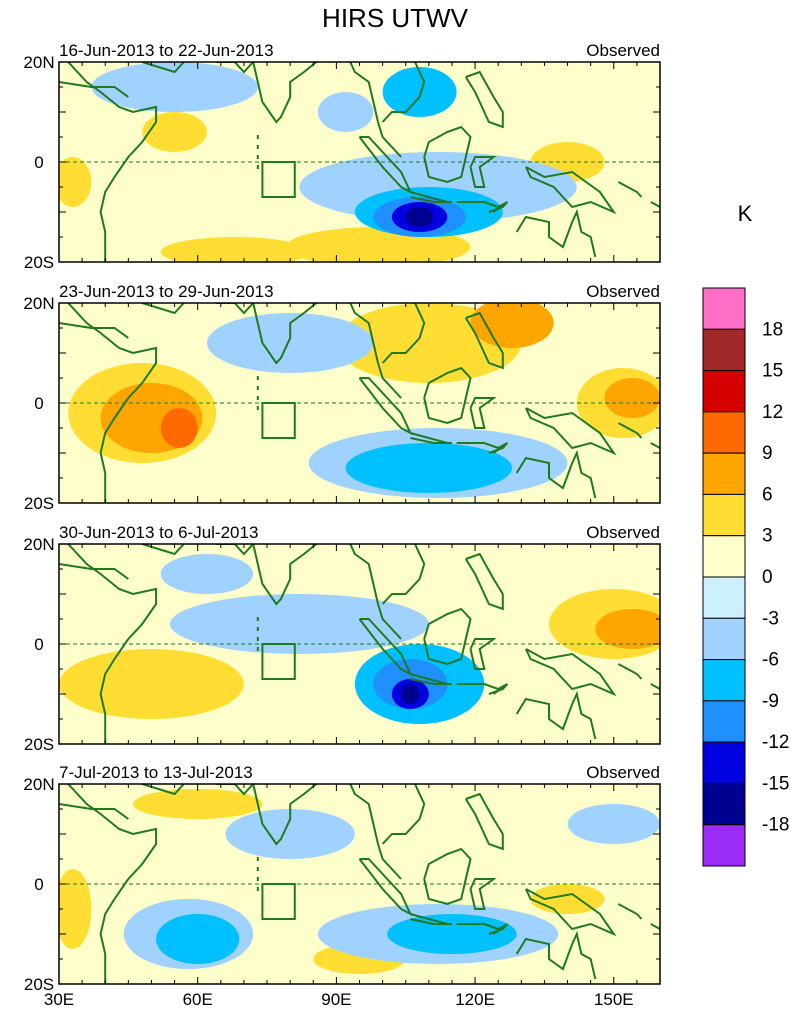  What do you see at coordinates (475, 999) in the screenshot?
I see `x-tick-label: 120E` at bounding box center [475, 999].